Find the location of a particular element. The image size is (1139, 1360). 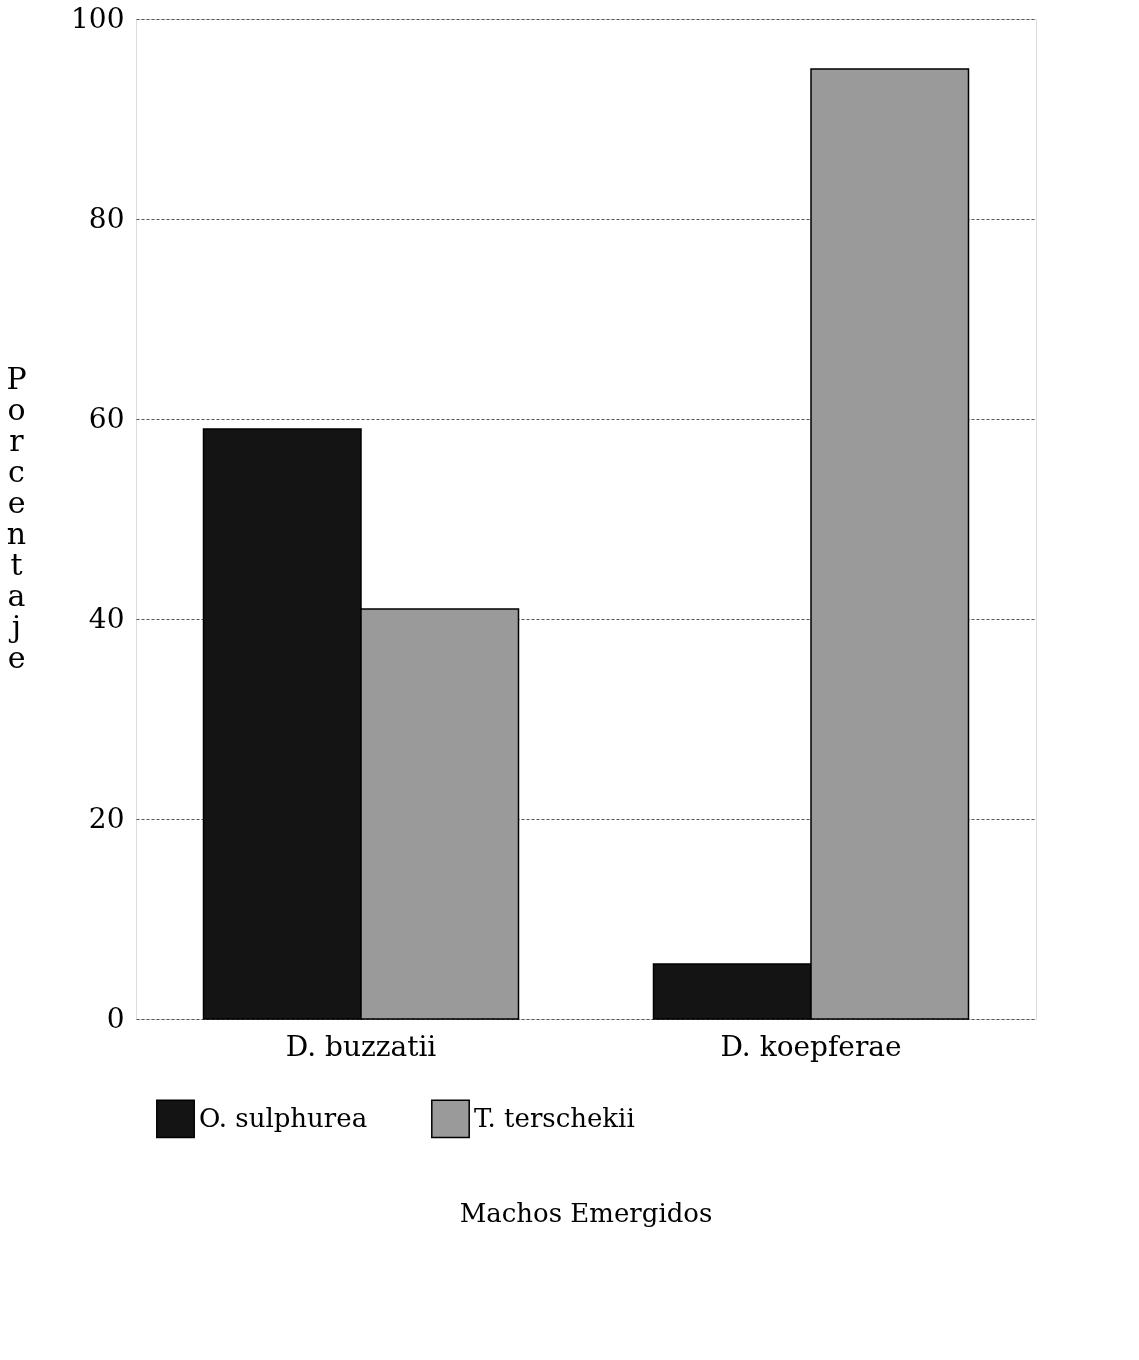

text: Porcentaje is located at coordinates (16, 517).